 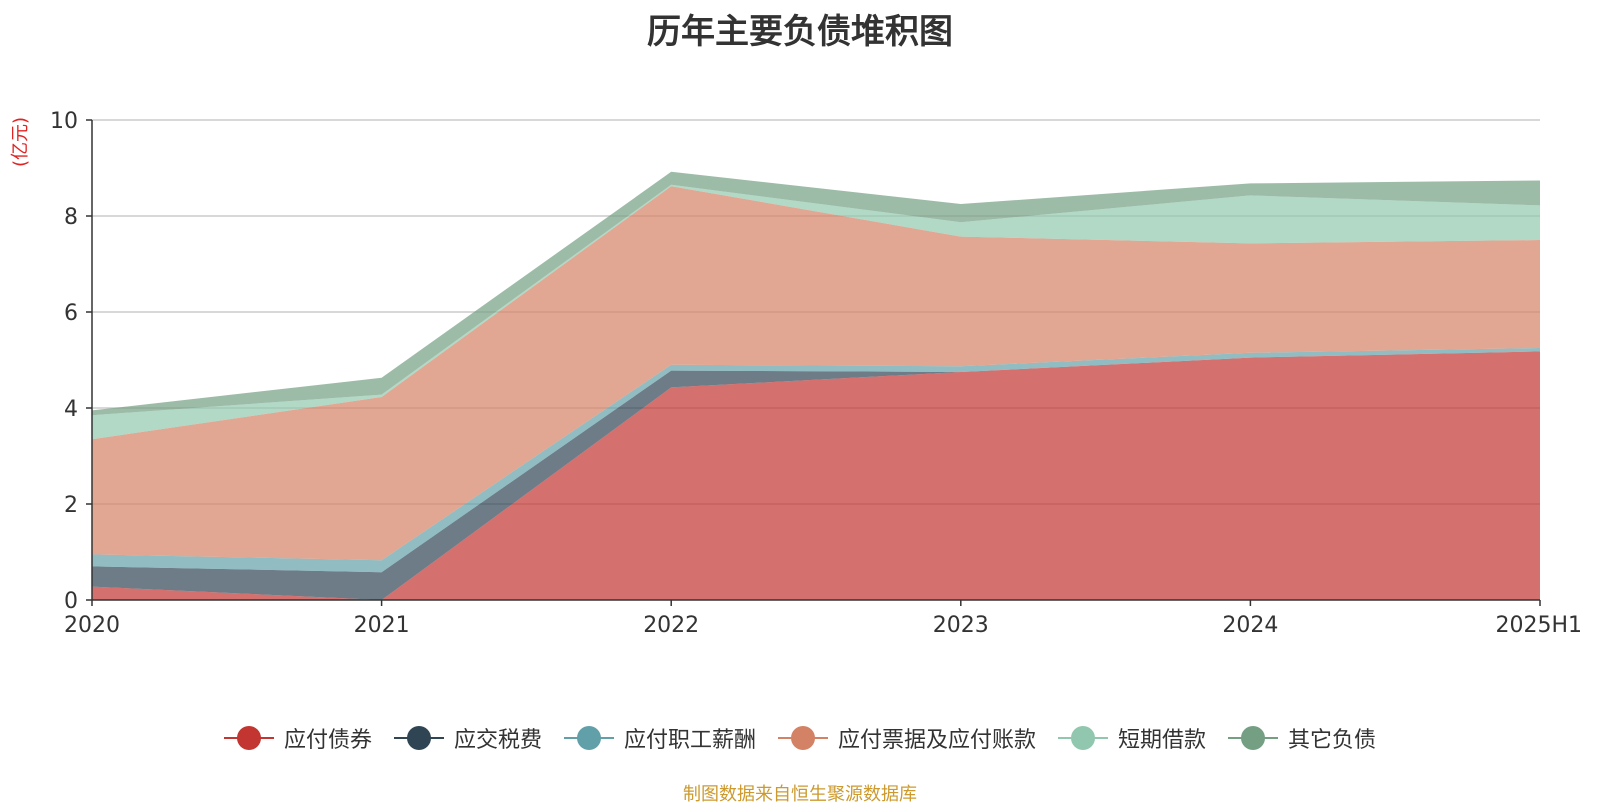 What do you see at coordinates (20, 142) in the screenshot?
I see `y-axis-unit-label: (亿元)` at bounding box center [20, 142].